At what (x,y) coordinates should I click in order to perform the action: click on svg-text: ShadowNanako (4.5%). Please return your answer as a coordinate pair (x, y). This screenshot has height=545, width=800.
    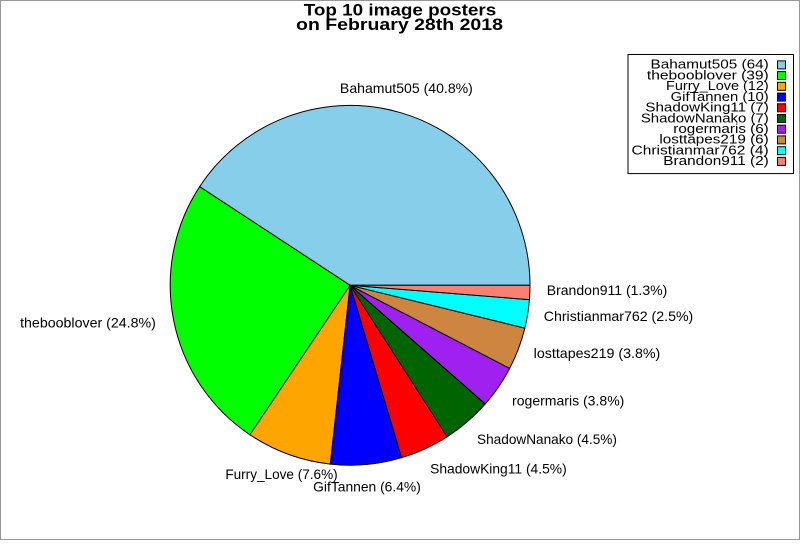
    Looking at the image, I should click on (547, 439).